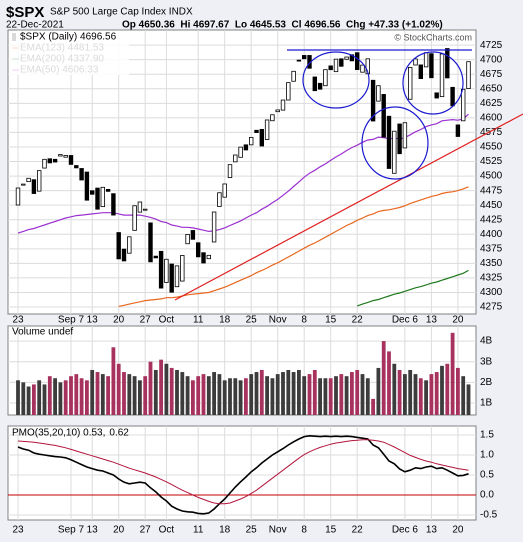  I want to click on y-tick-label: 4600, so click(491, 118).